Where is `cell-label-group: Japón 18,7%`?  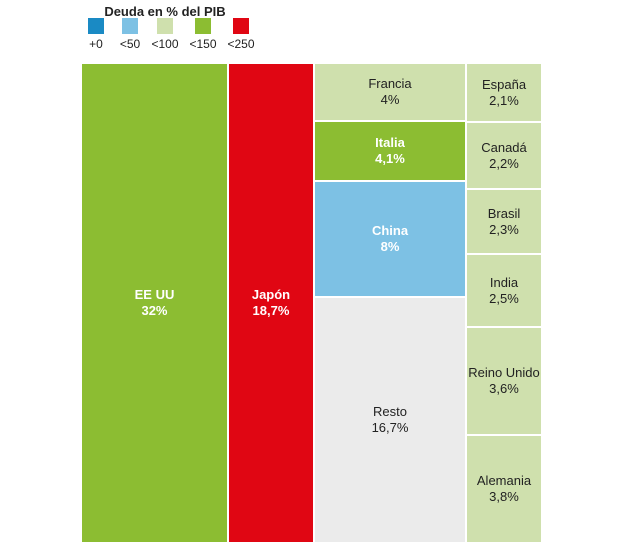
cell-label-group: Japón 18,7% is located at coordinates (271, 303).